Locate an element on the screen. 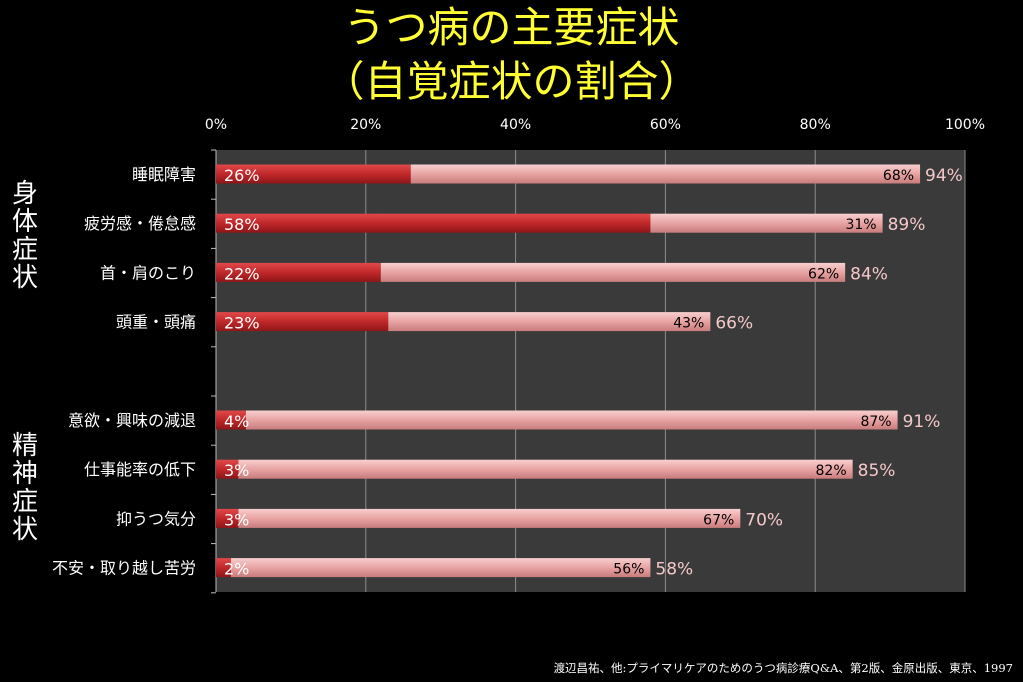 The width and height of the screenshot is (1023, 682). x-tick-label: 60% is located at coordinates (665, 125).